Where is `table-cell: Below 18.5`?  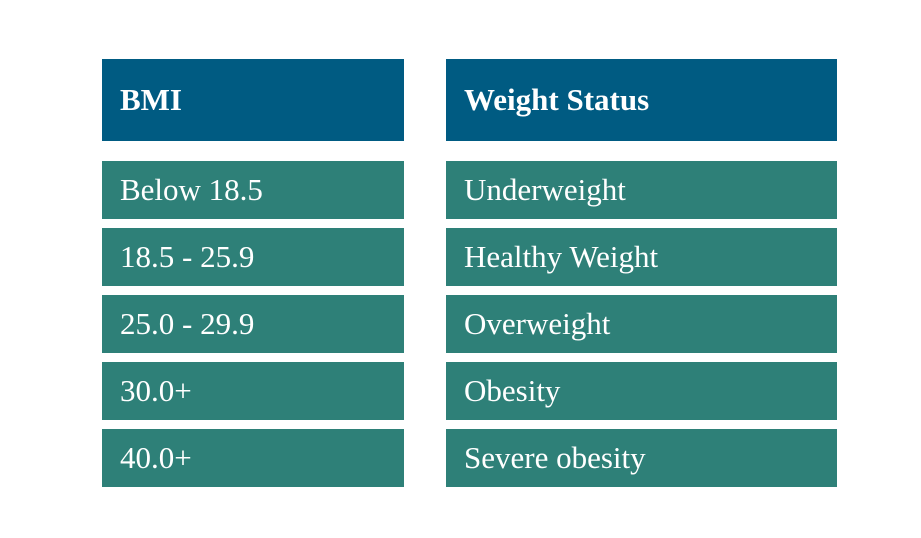 table-cell: Below 18.5 is located at coordinates (253, 190).